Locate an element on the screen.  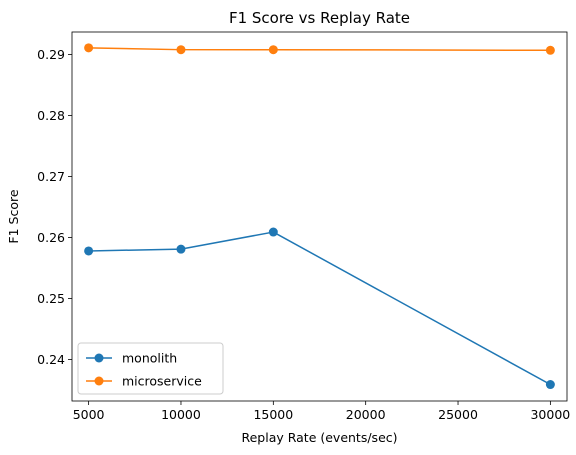
legend-entry-monolith: monolith is located at coordinates (131, 358).